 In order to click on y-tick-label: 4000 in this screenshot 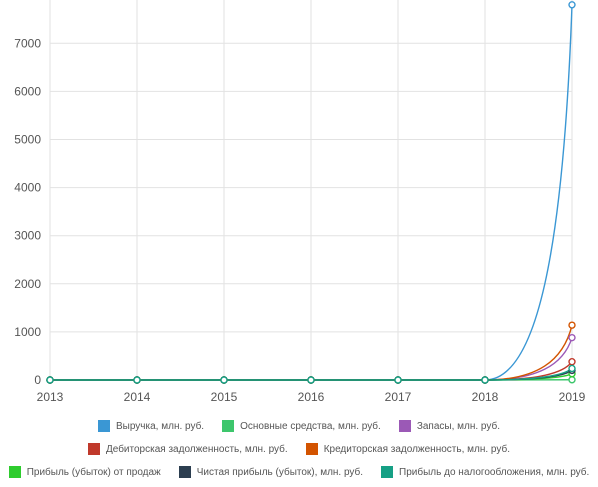, I will do `click(27, 188)`.